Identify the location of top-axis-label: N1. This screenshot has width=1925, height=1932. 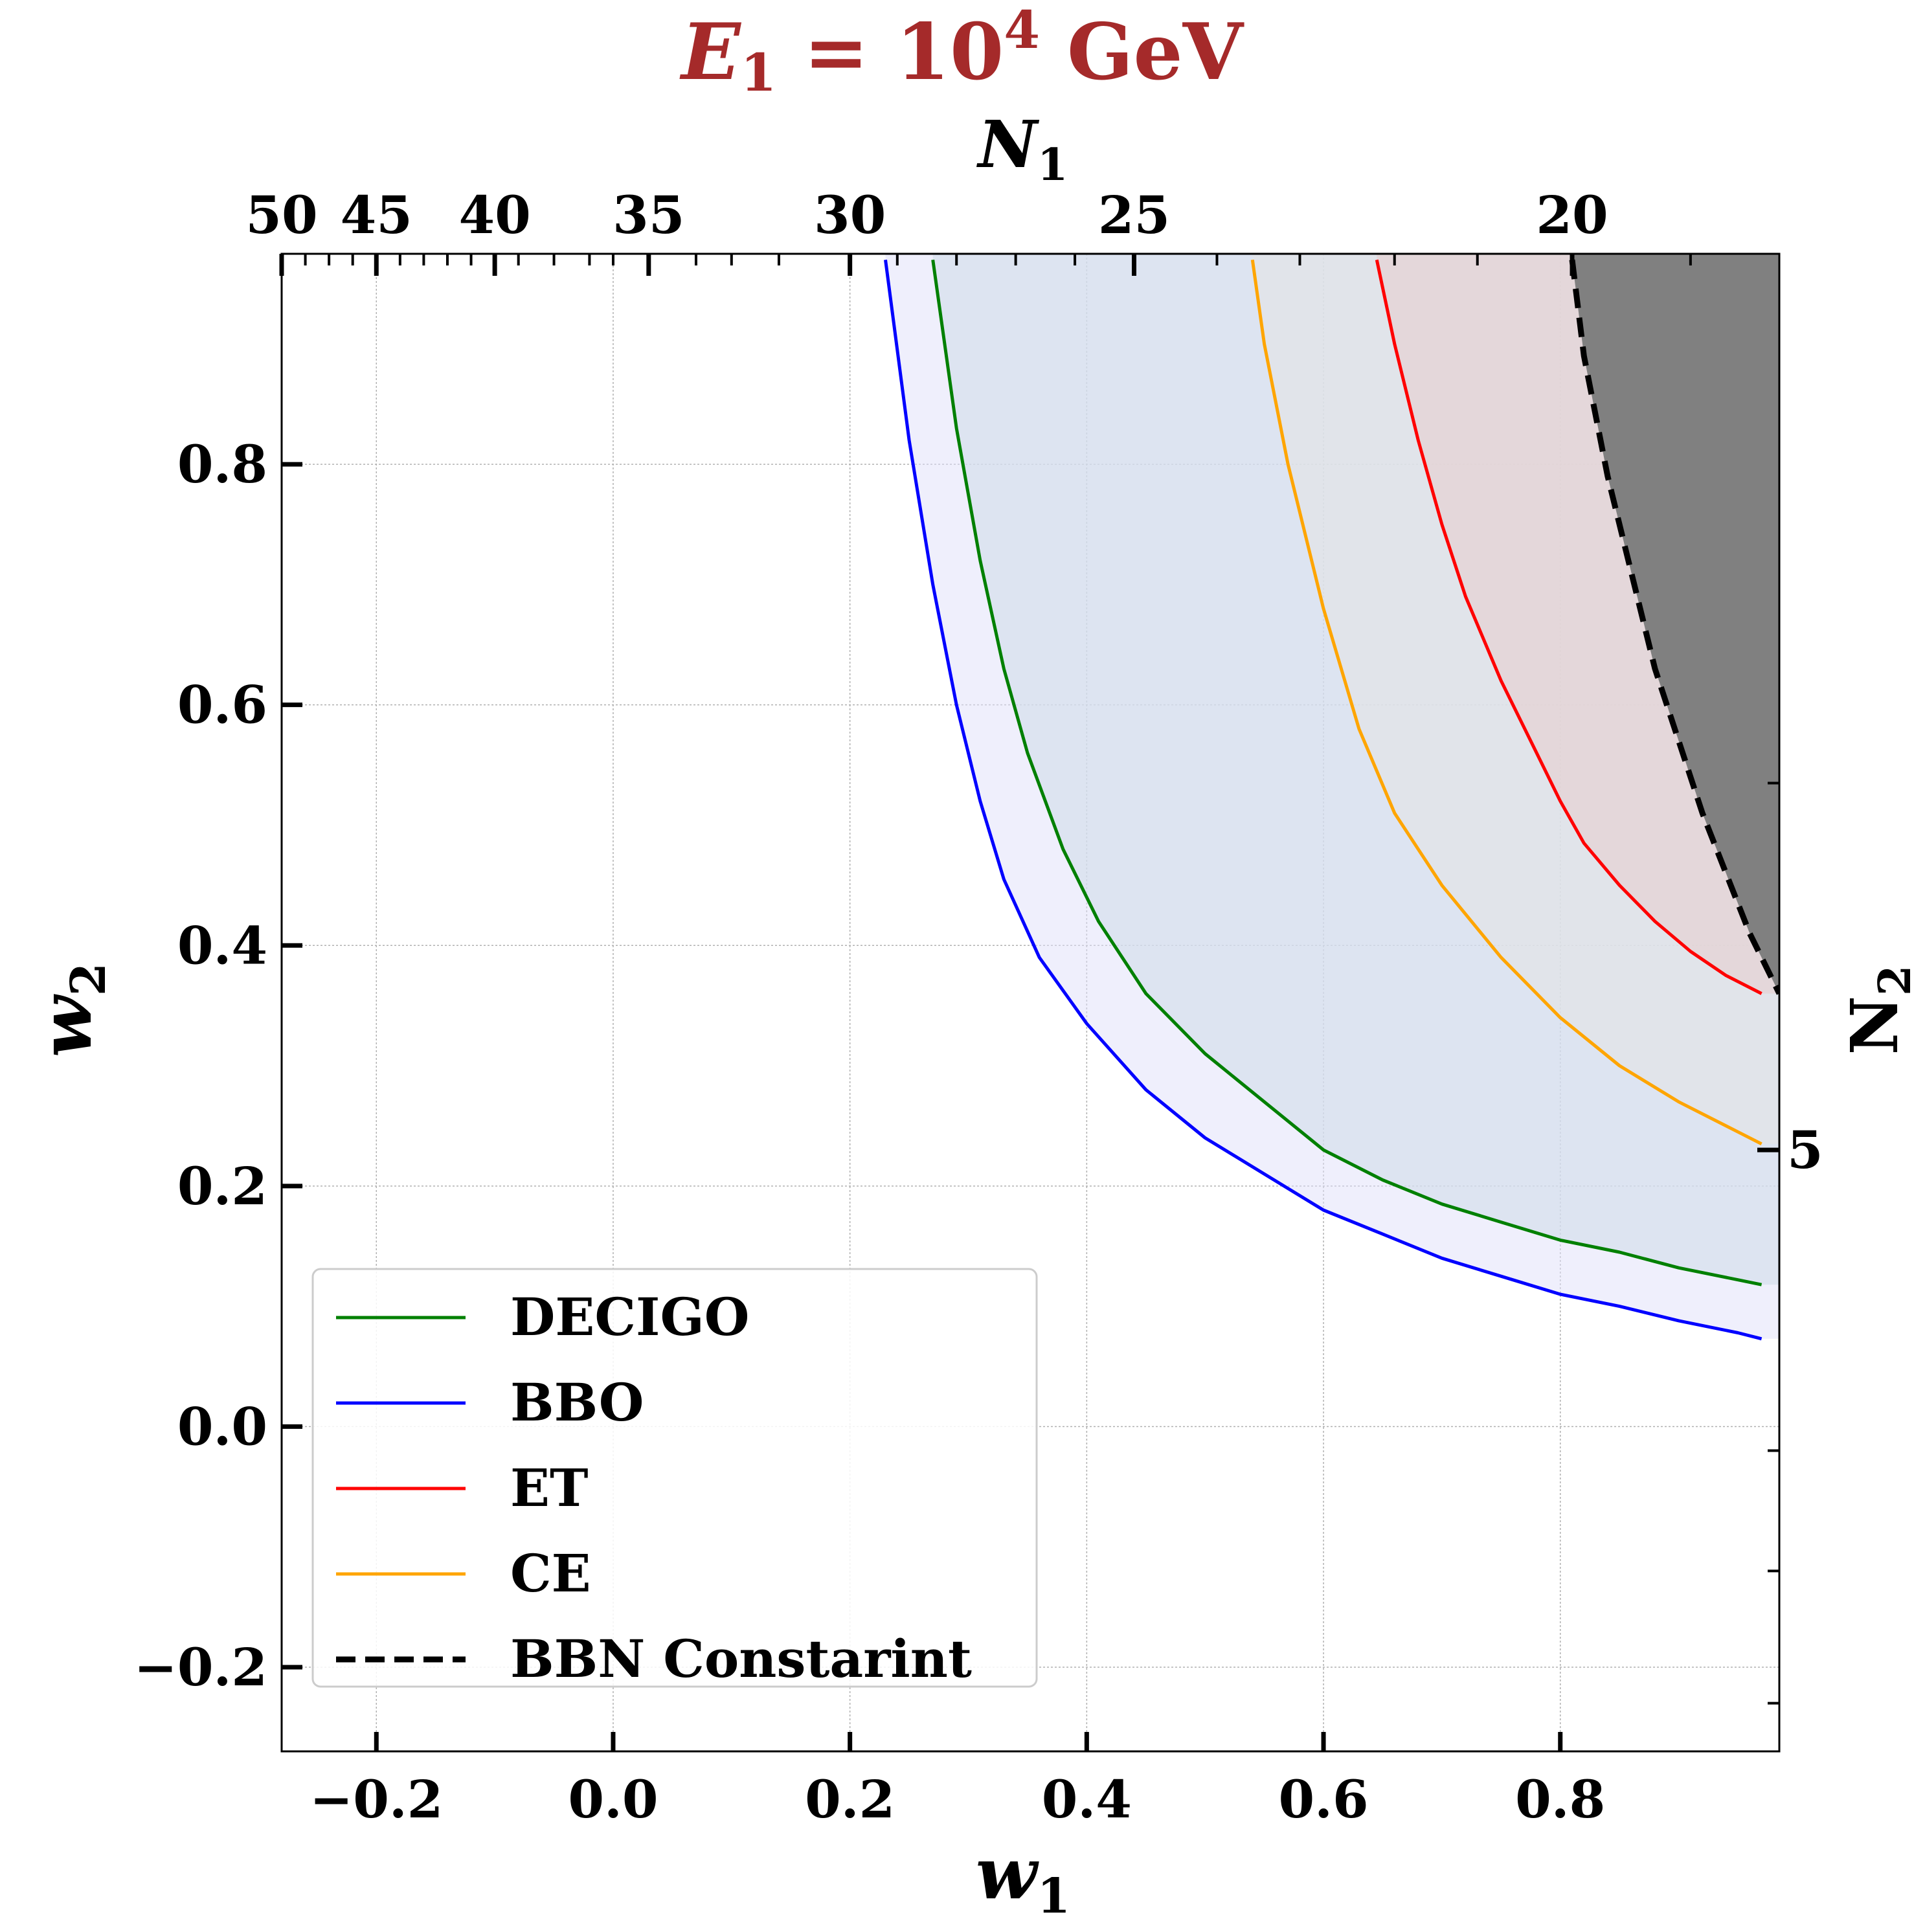
(1022, 148).